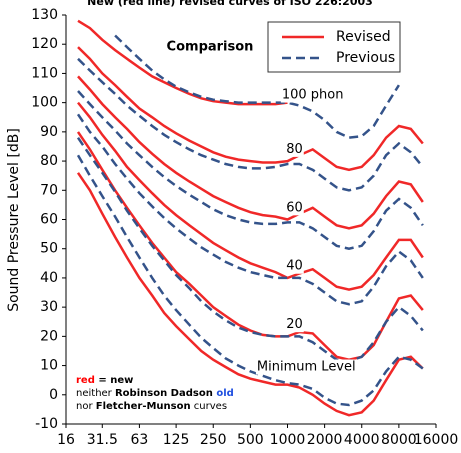  What do you see at coordinates (436, 440) in the screenshot?
I see `x-tick-label: 16000` at bounding box center [436, 440].